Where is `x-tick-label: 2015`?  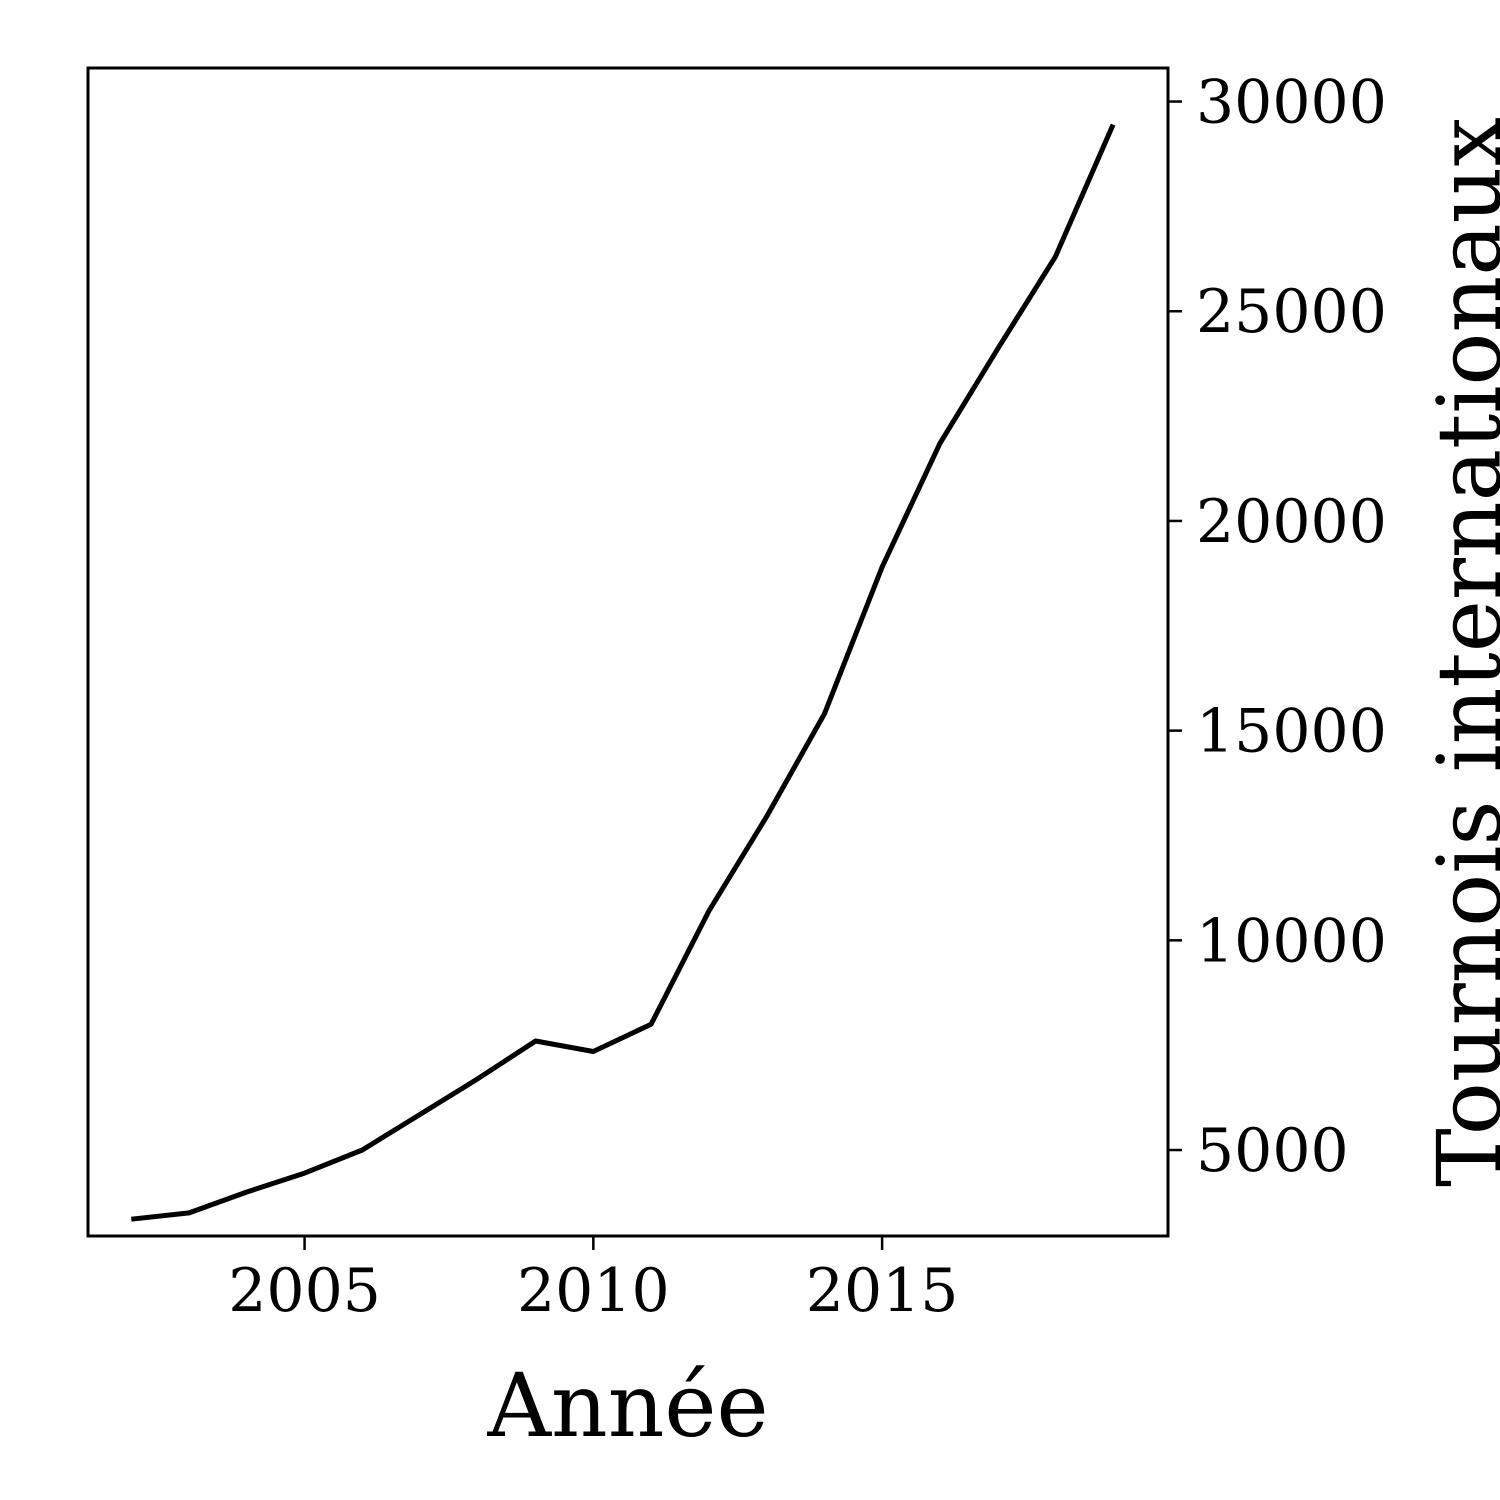
x-tick-label: 2015 is located at coordinates (882, 1291).